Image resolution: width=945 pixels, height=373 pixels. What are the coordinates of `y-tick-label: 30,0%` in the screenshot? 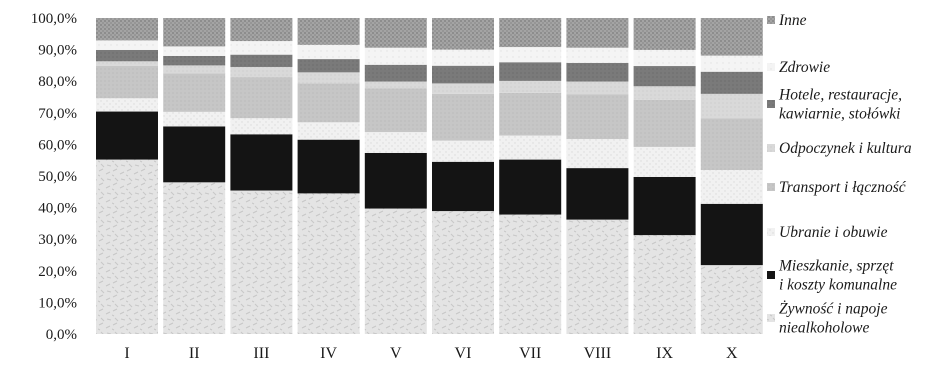 It's located at (57, 240).